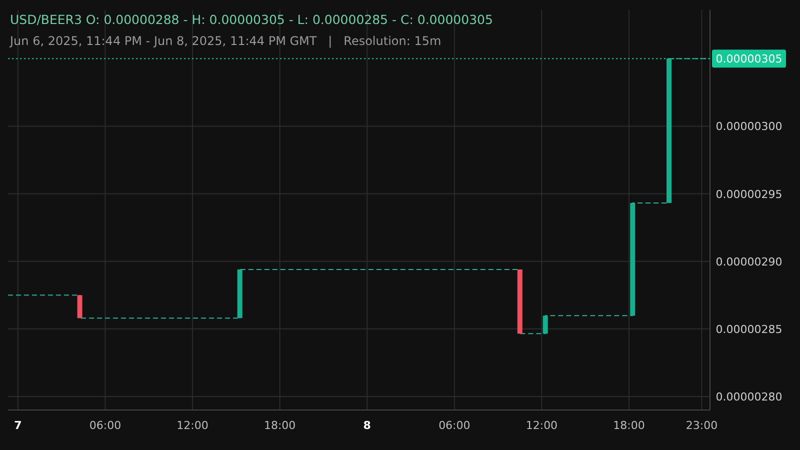 The image size is (800, 450). What do you see at coordinates (702, 425) in the screenshot?
I see `x-tick-label: 23:00` at bounding box center [702, 425].